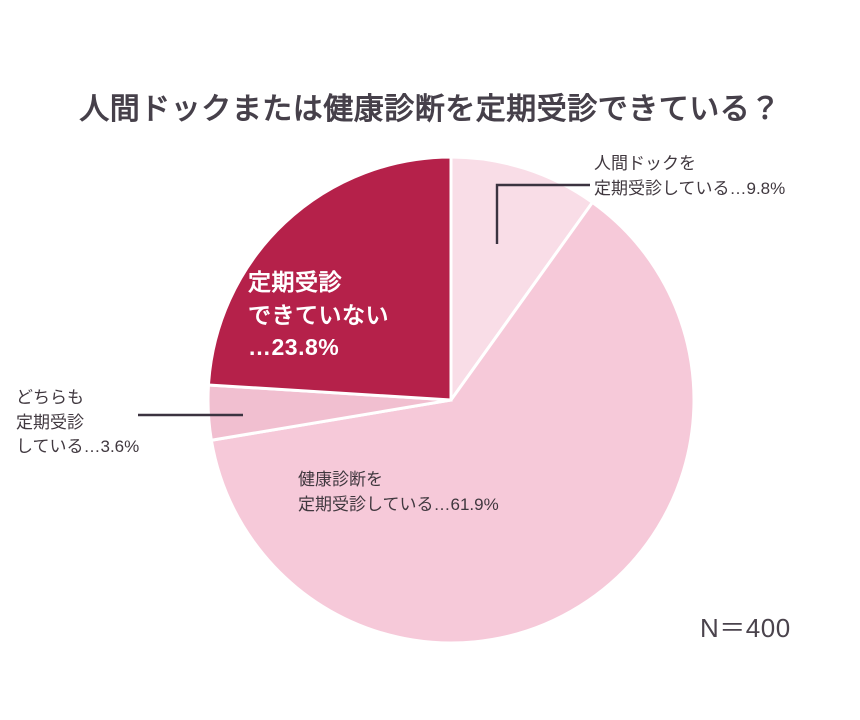 The width and height of the screenshot is (860, 720). Describe the element at coordinates (398, 492) in the screenshot. I see `slice-label-kenko-shindan: 健康診断を 定期受診している…61.9%` at that location.